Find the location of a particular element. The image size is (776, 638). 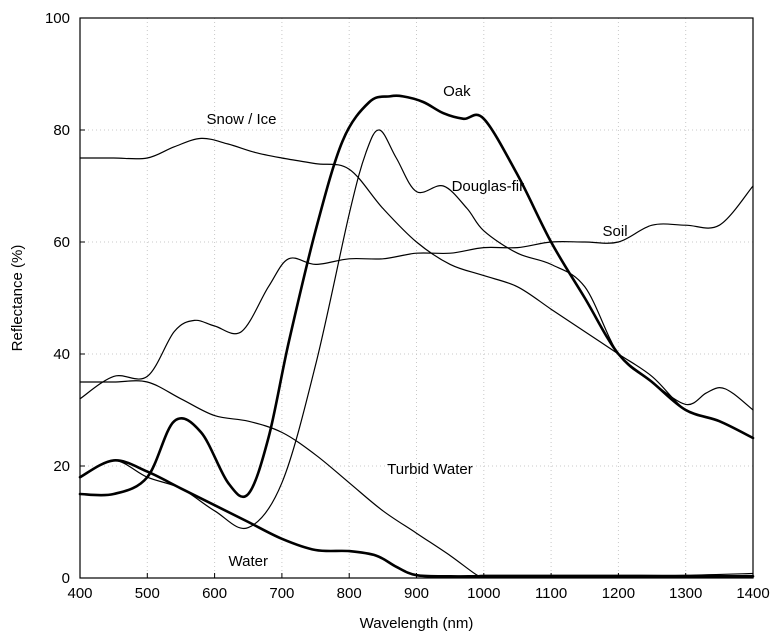

x-tick-label: 500 is located at coordinates (147, 593).